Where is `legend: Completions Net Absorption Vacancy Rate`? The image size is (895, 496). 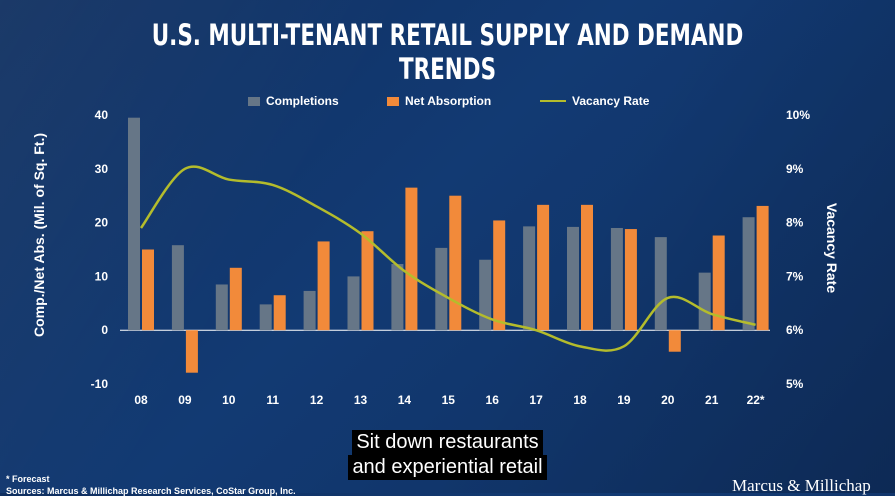
legend: Completions Net Absorption Vacancy Rate is located at coordinates (447, 103).